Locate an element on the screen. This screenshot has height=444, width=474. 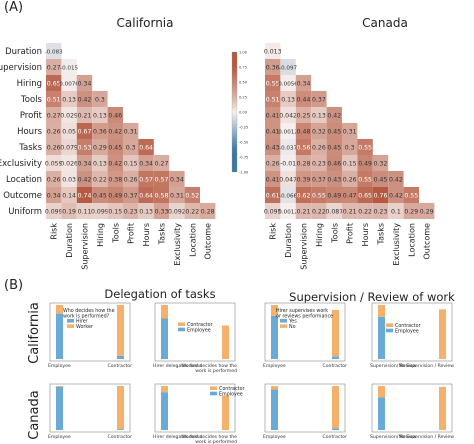
canada-cell-value: 0.44 is located at coordinates (304, 100).